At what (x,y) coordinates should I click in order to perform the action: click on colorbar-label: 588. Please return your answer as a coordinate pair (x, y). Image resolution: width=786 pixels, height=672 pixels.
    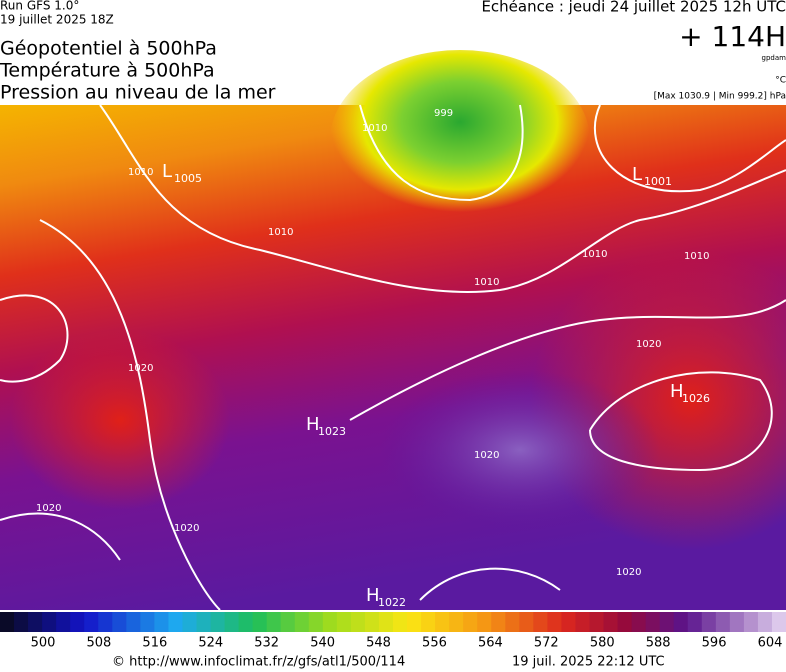
    Looking at the image, I should click on (658, 643).